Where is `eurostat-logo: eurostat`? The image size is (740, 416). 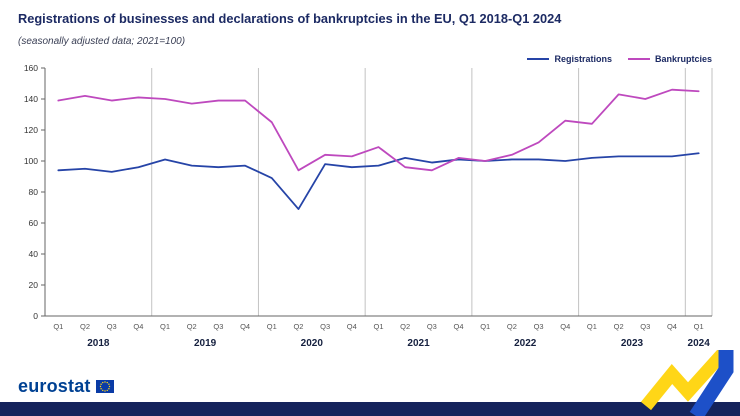
eurostat-logo: eurostat is located at coordinates (66, 386).